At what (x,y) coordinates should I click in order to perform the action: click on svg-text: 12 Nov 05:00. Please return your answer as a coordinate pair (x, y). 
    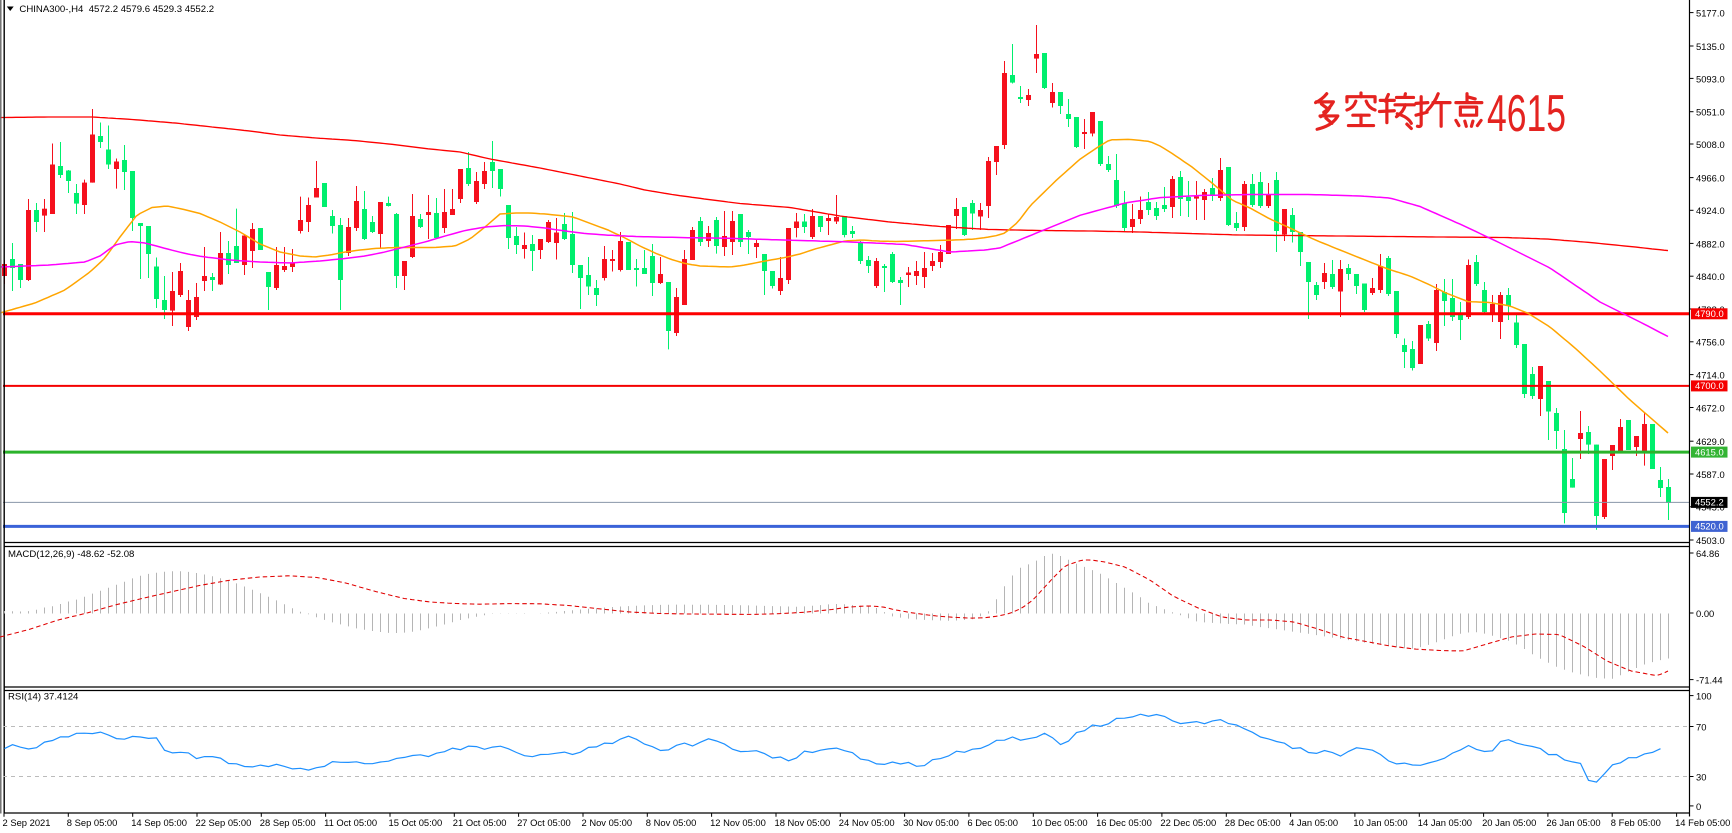
    Looking at the image, I should click on (738, 822).